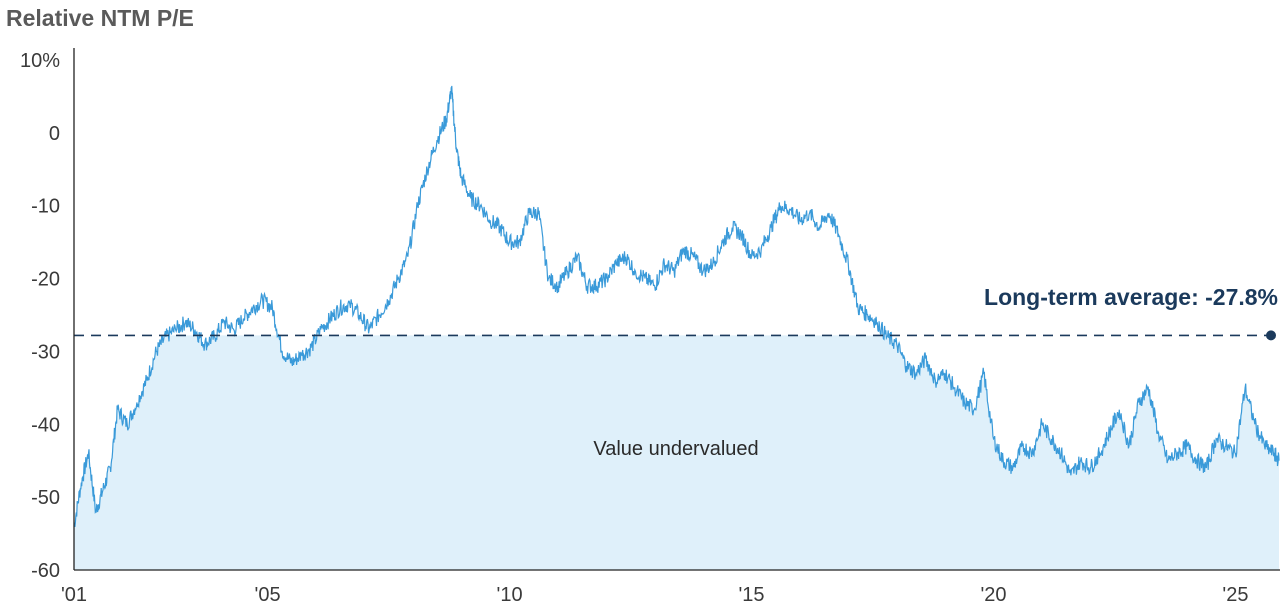  Describe the element at coordinates (751, 595) in the screenshot. I see `x-tick-label: '15` at that location.